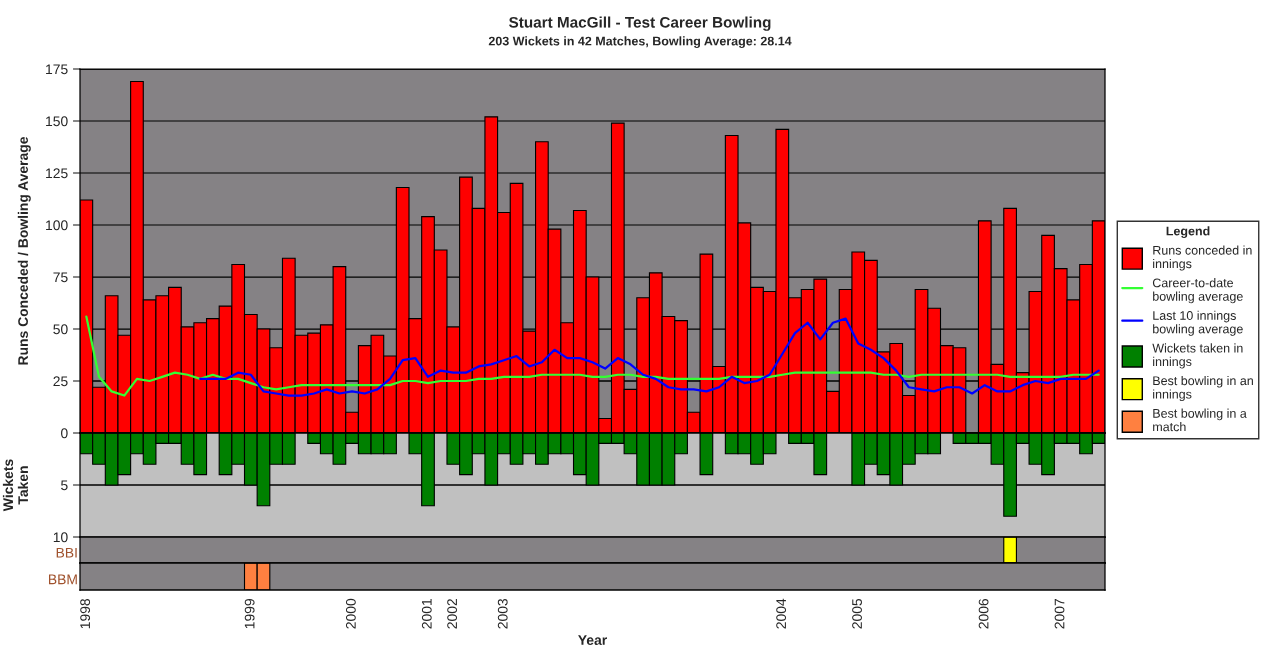  Describe the element at coordinates (1197, 356) in the screenshot. I see `legend-label: Wickets taken in innings` at that location.